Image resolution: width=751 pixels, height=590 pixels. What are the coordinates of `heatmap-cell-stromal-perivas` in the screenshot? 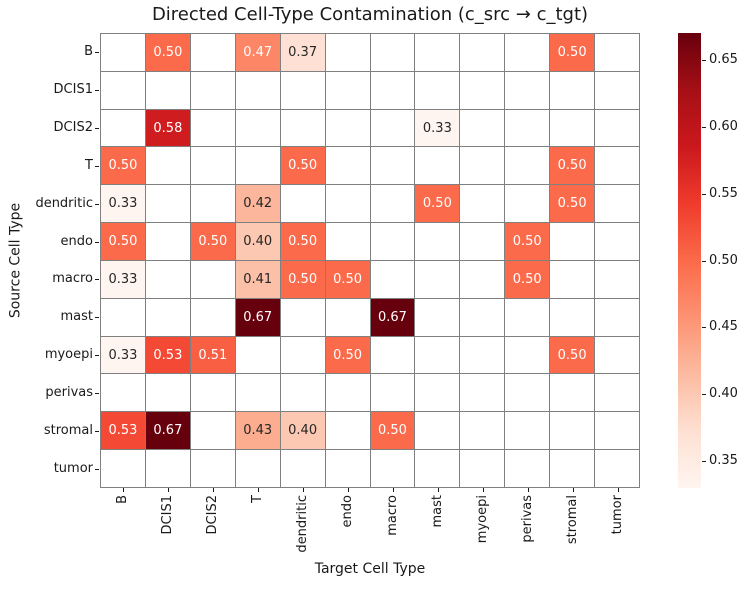 It's located at (527, 431).